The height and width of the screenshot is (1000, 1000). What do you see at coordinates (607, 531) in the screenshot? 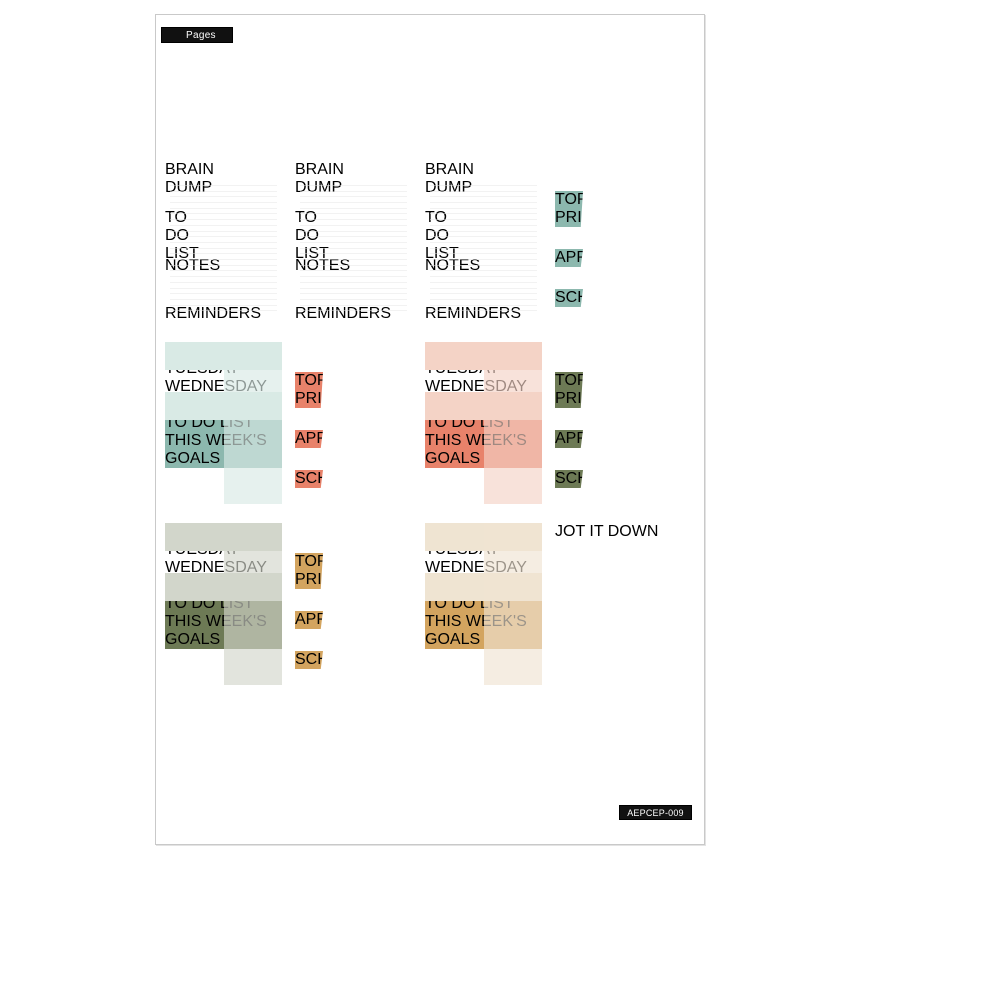
I see `note-title: JOT IT DOWN` at bounding box center [607, 531].